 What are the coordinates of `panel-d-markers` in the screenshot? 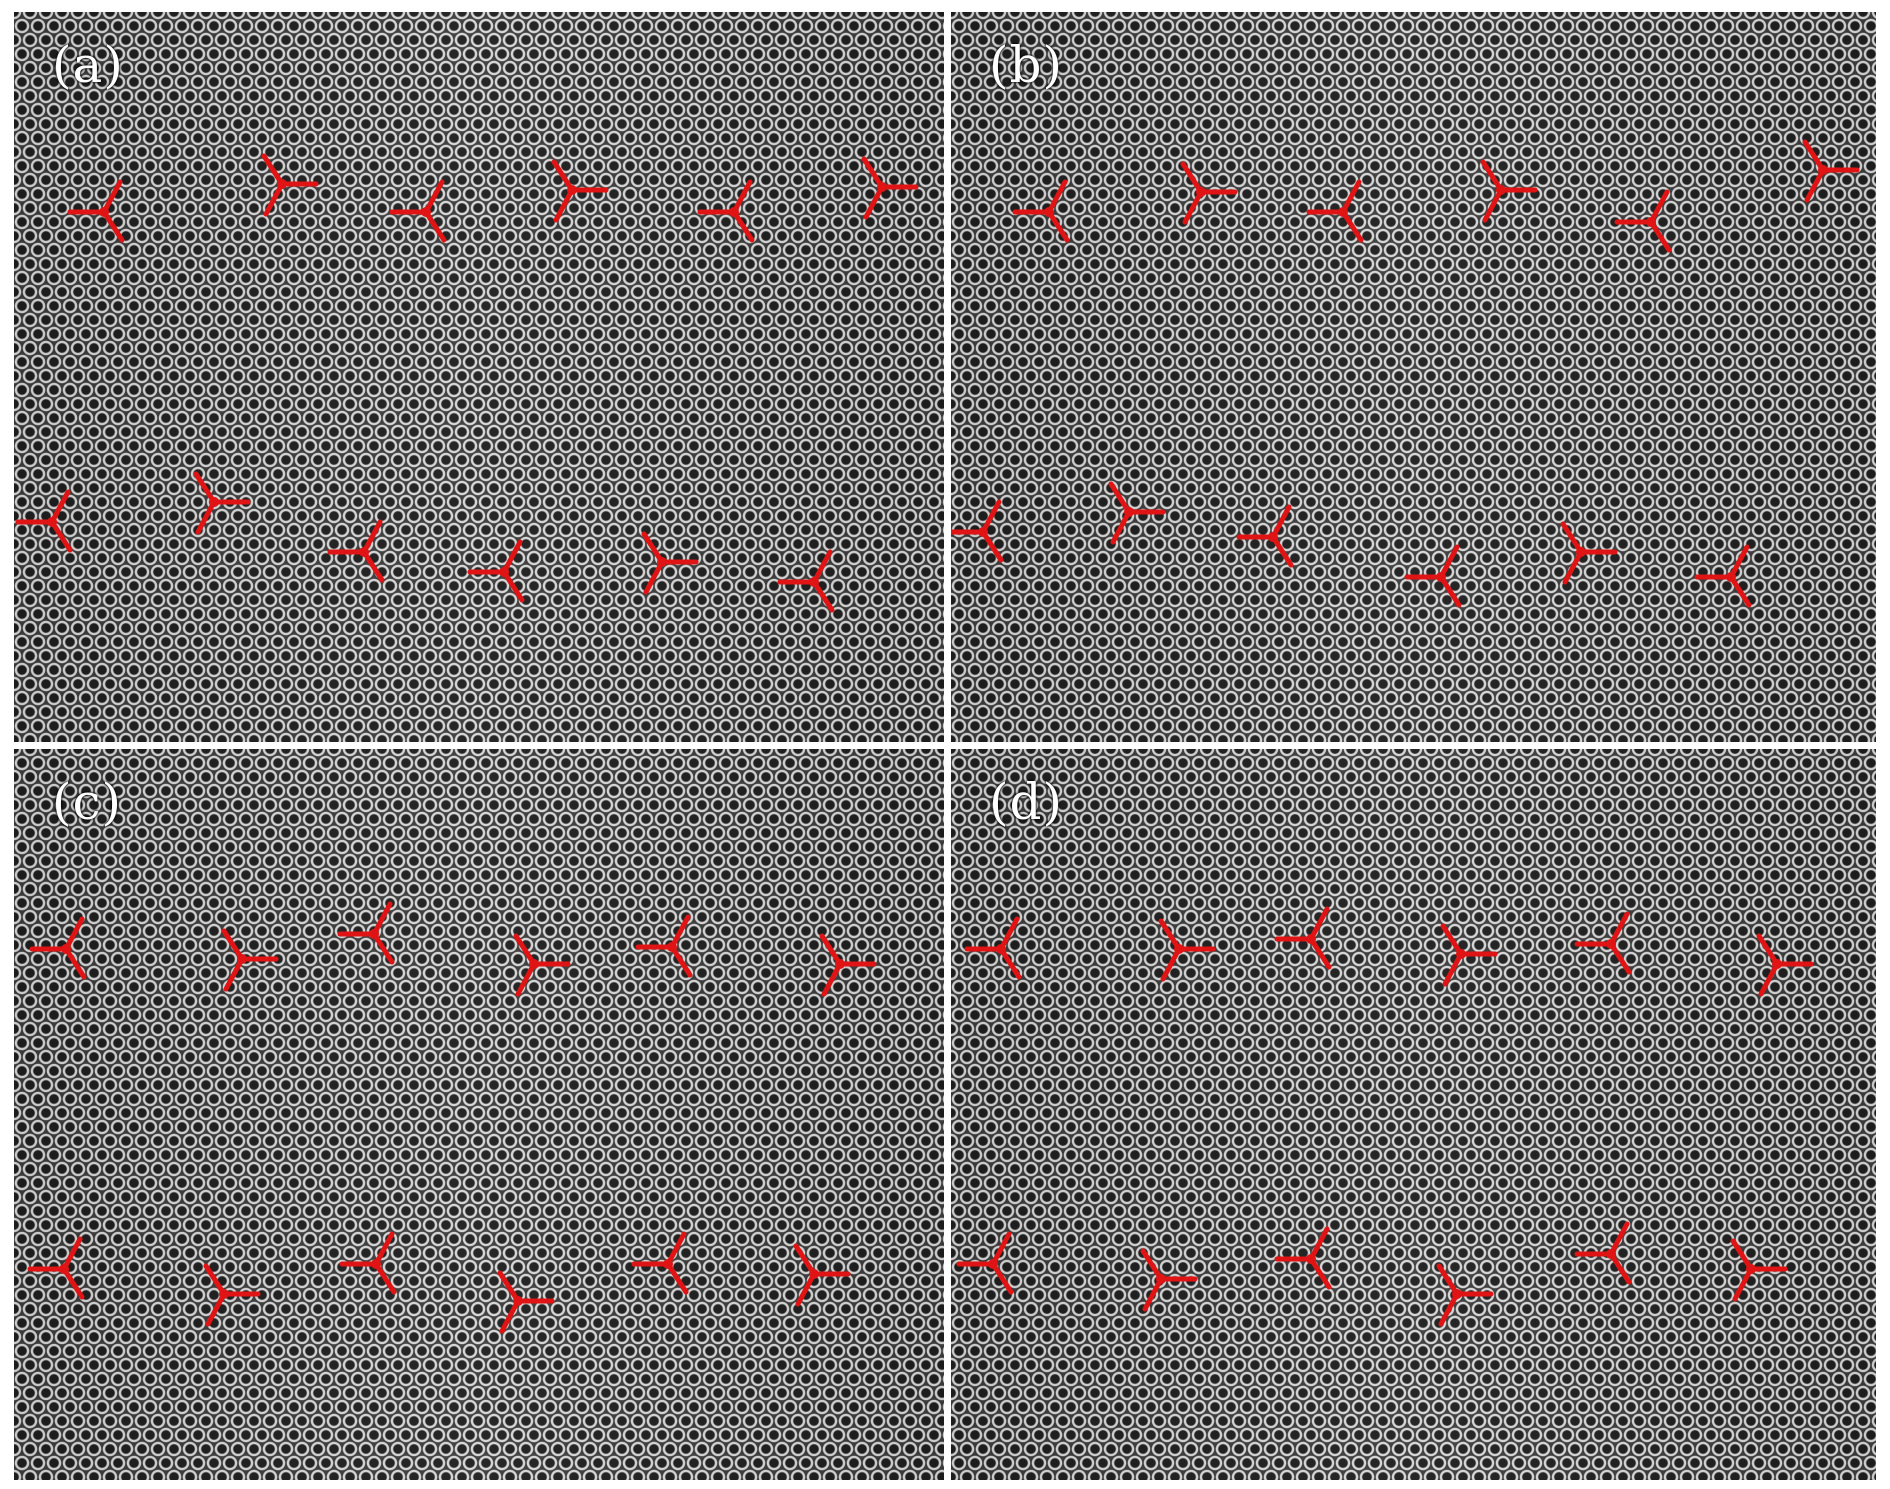 It's located at (1385, 1116).